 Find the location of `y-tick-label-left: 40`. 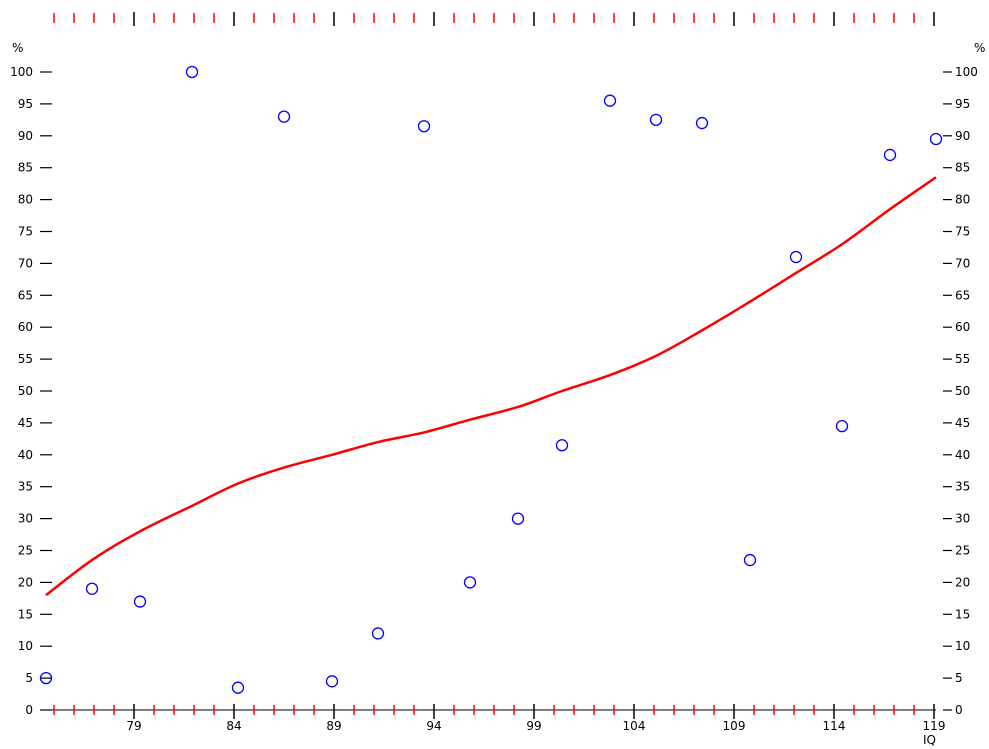

y-tick-label-left: 40 is located at coordinates (25, 455).